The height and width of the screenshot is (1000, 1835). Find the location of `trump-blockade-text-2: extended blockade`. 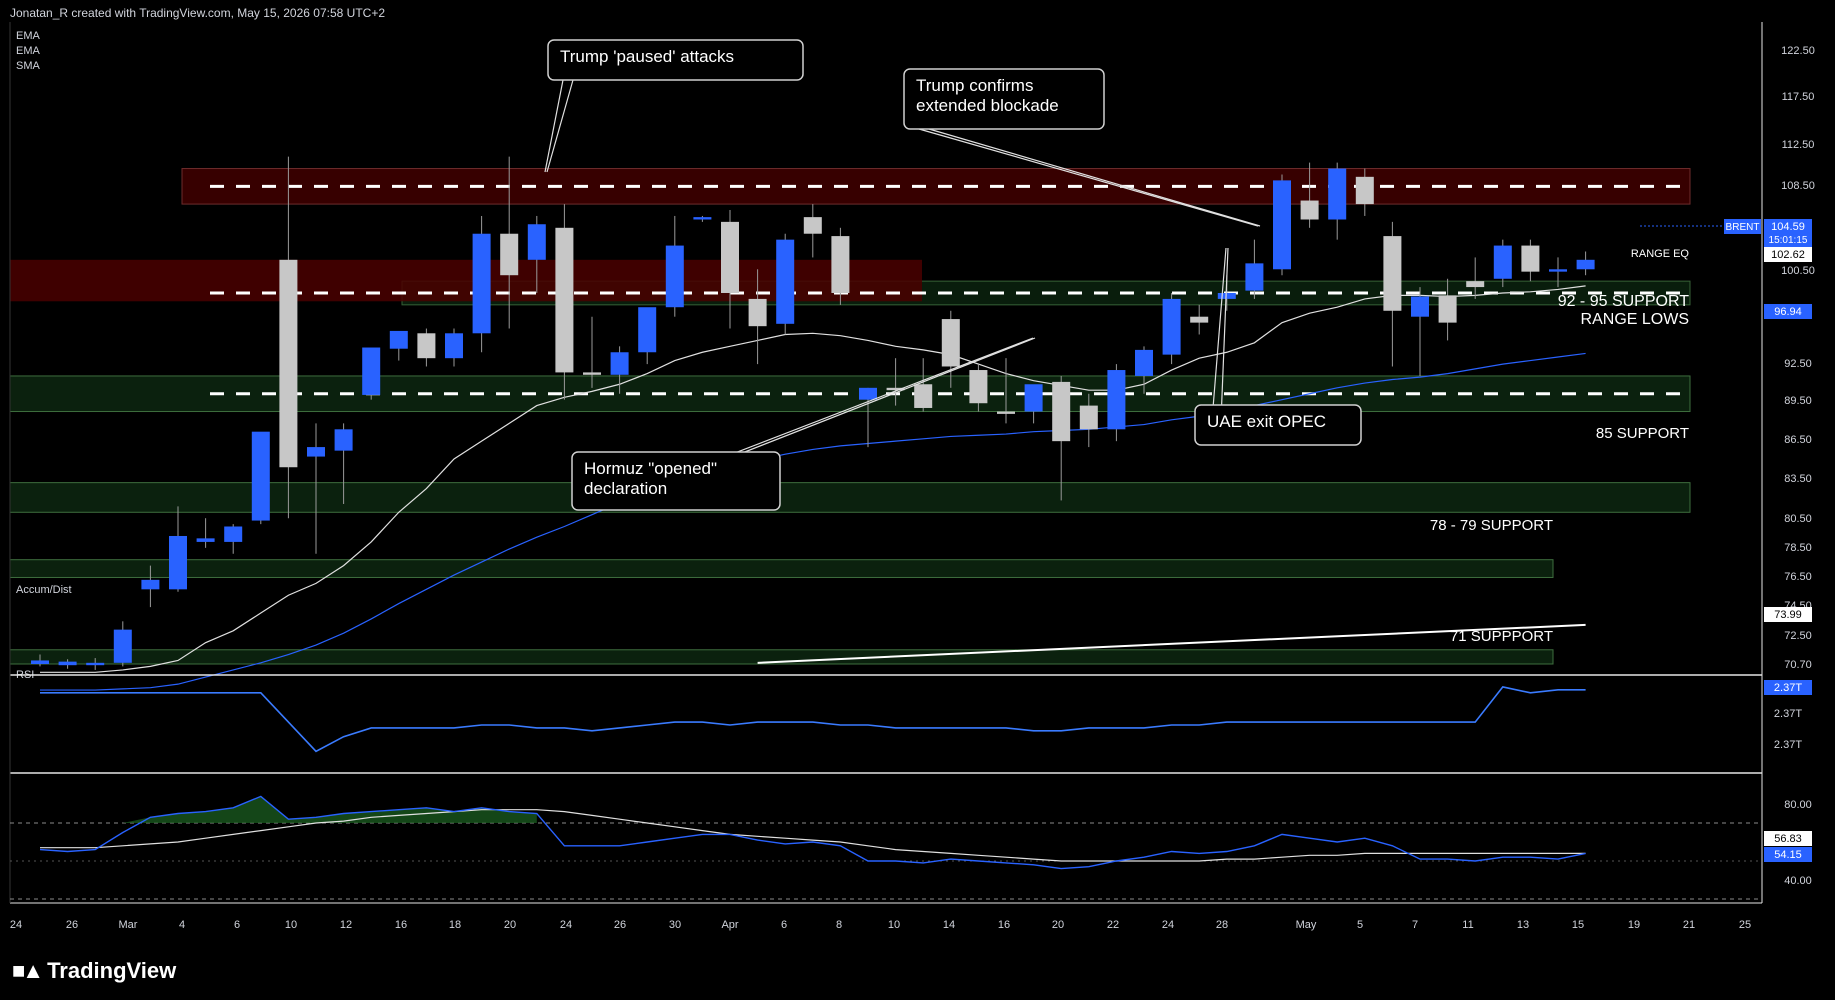

trump-blockade-text-2: extended blockade is located at coordinates (987, 105).